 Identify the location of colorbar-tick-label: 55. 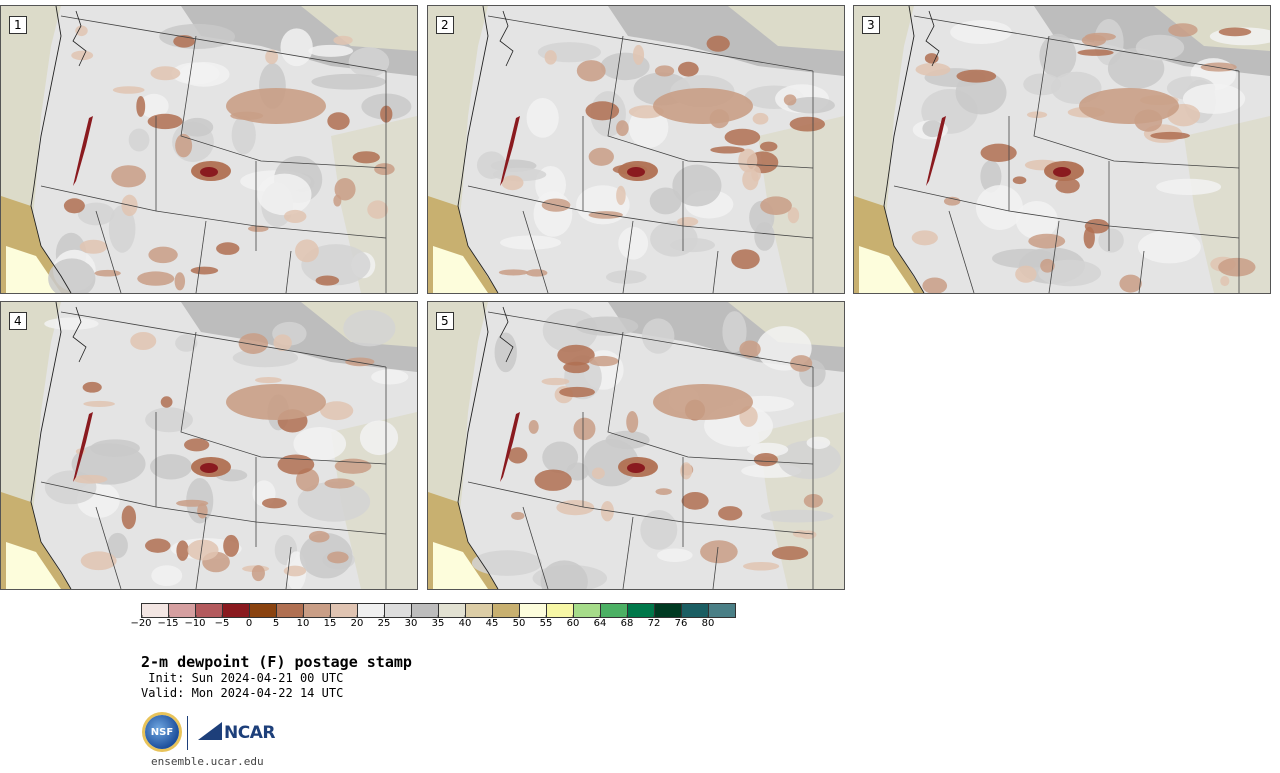
(546, 622).